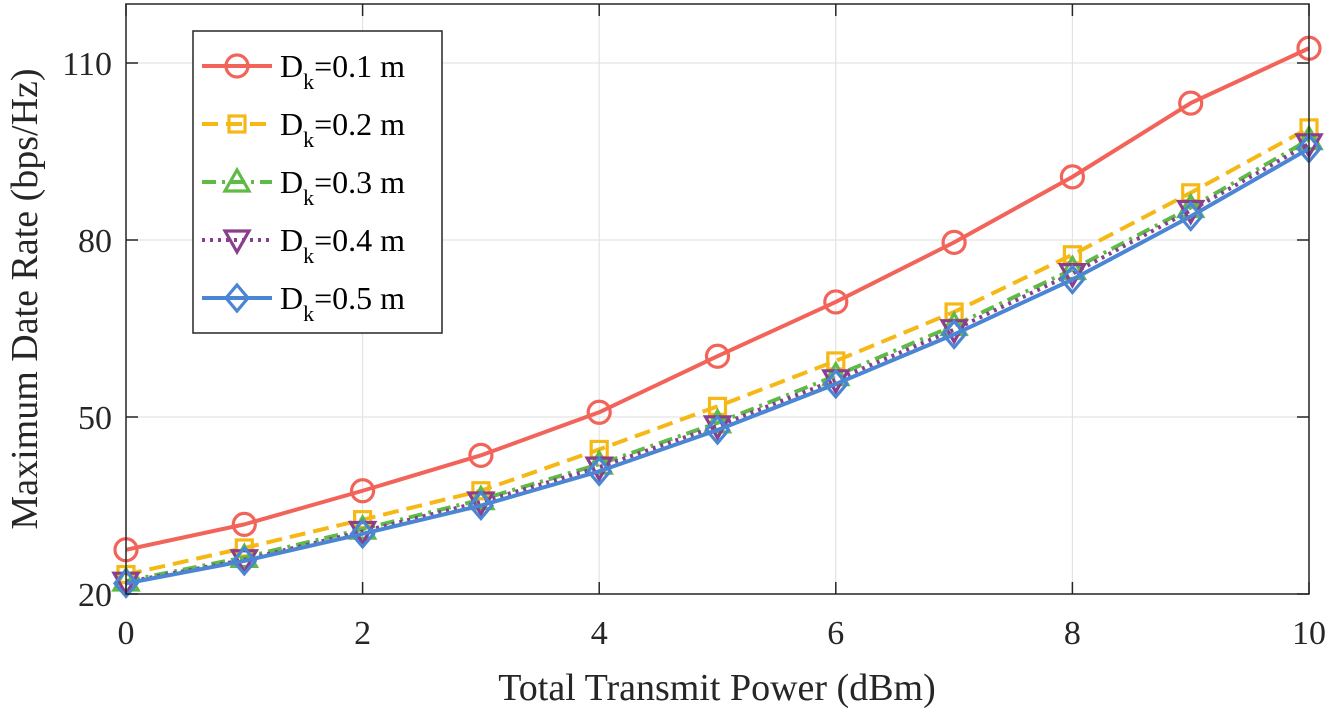  I want to click on legend-item: Dk=0.2 m, so click(303, 129).